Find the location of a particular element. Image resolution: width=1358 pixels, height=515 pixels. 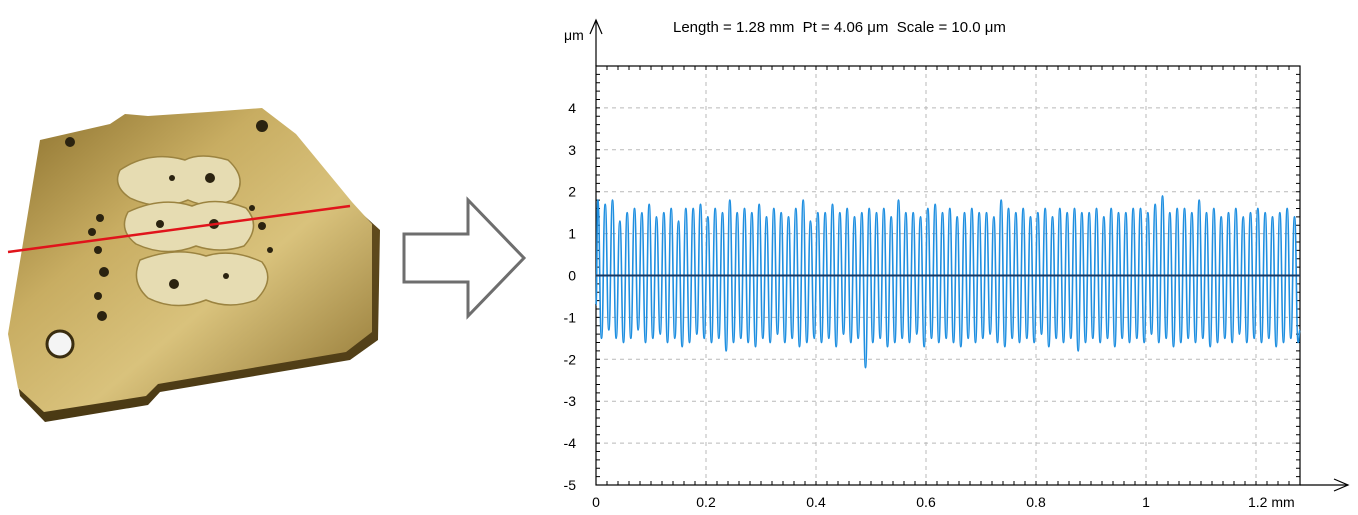

y-tick-label: 3 is located at coordinates (572, 150).